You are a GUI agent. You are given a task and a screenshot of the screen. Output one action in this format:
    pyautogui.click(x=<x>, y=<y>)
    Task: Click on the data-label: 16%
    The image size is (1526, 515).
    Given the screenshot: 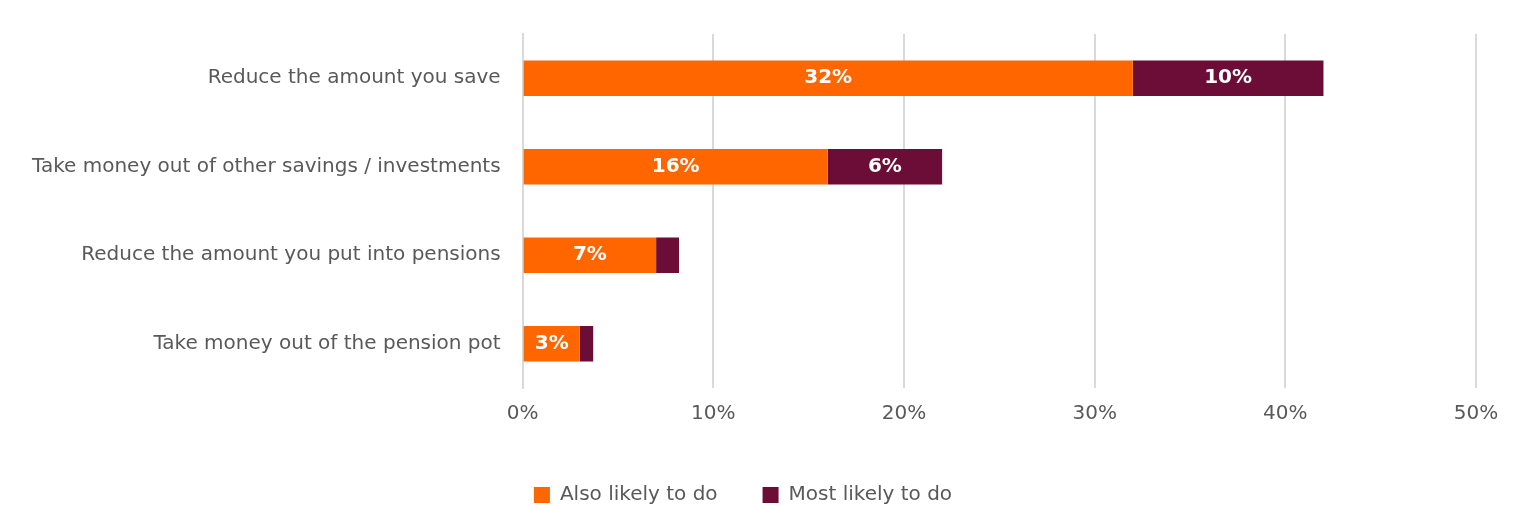 What is the action you would take?
    pyautogui.click(x=675, y=164)
    